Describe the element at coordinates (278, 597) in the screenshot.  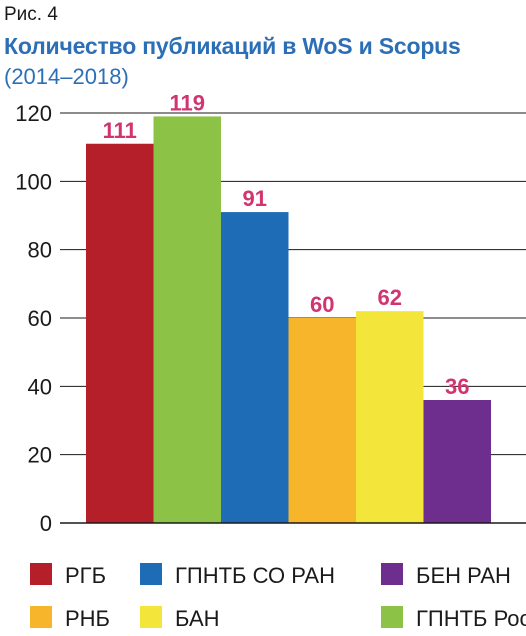
I see `legend: РГБ ГПНТБ СО РАН БЕН РАН РНБ БАН ГПНТБ России` at that location.